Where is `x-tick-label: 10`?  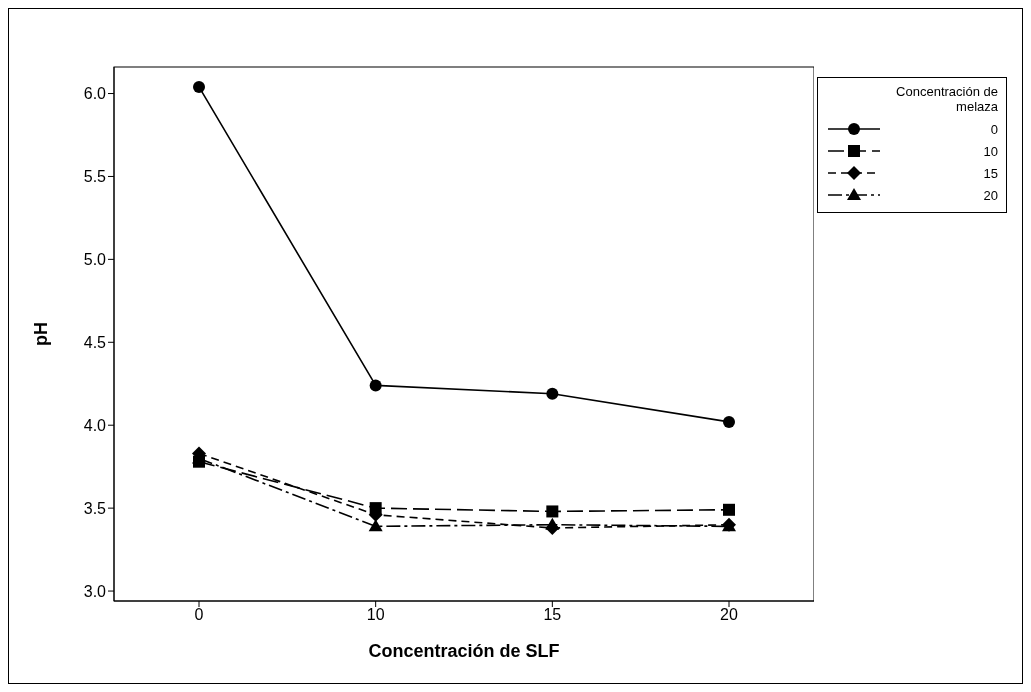 x-tick-label: 10 is located at coordinates (375, 615).